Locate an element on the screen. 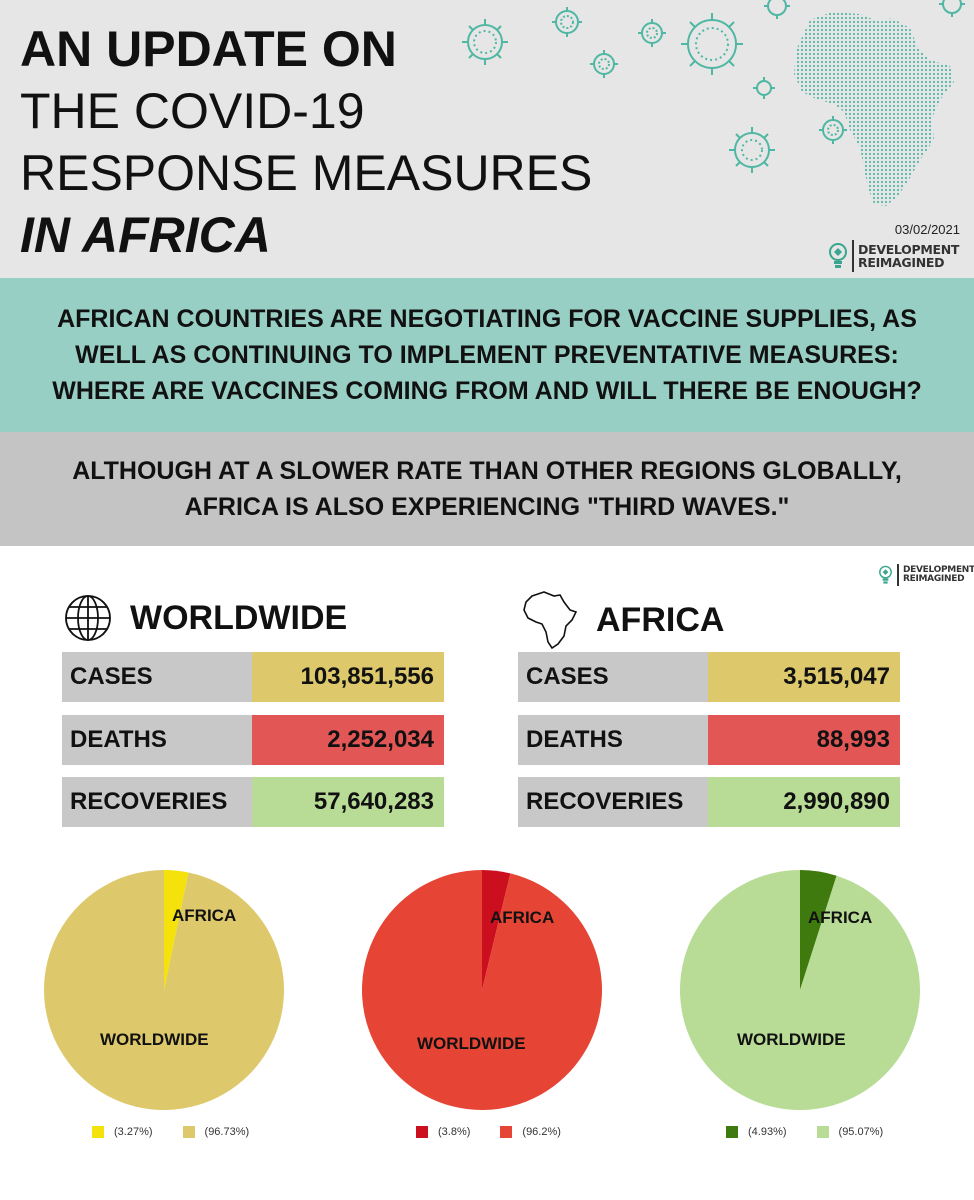 The image size is (974, 1200). legend-text: (96.2%) is located at coordinates (541, 1132).